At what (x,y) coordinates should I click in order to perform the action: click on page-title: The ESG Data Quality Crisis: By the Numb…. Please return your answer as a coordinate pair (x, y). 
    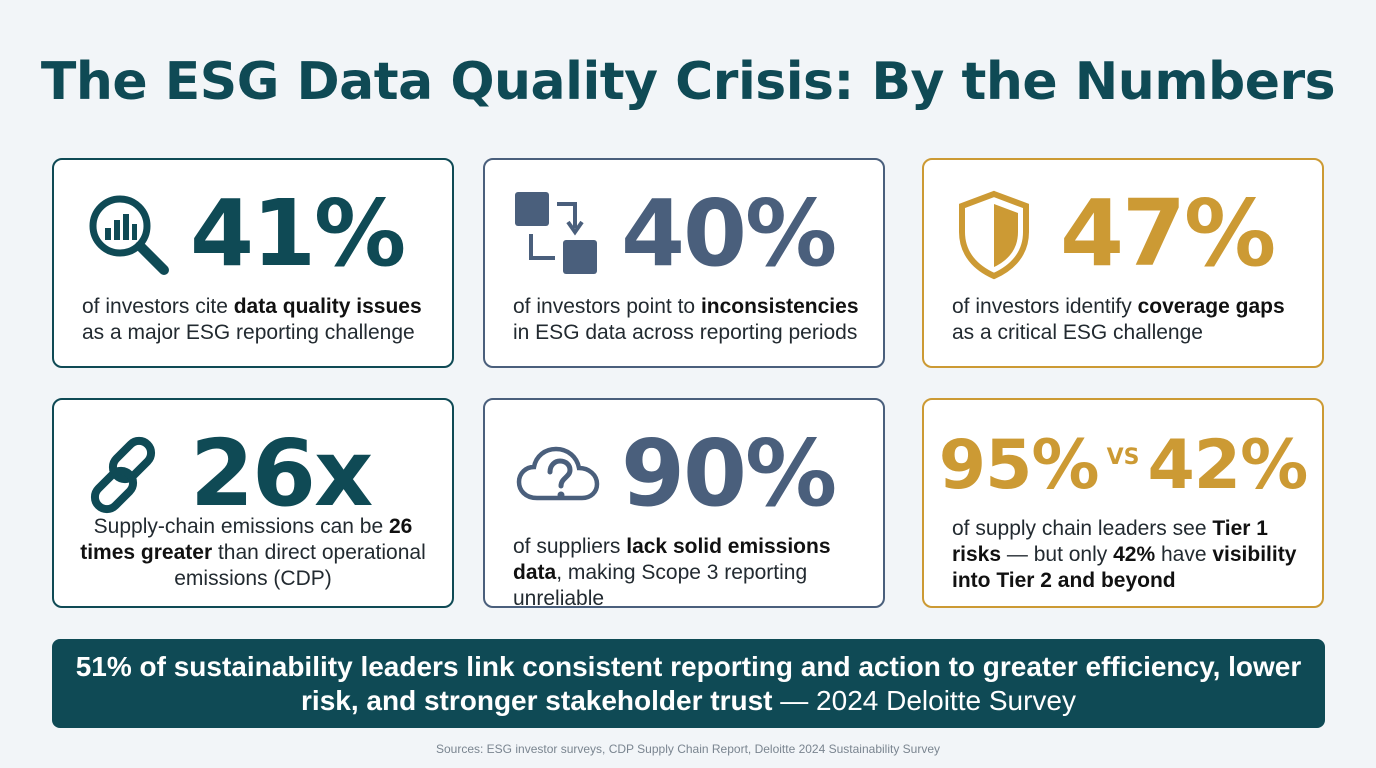
    Looking at the image, I should click on (688, 82).